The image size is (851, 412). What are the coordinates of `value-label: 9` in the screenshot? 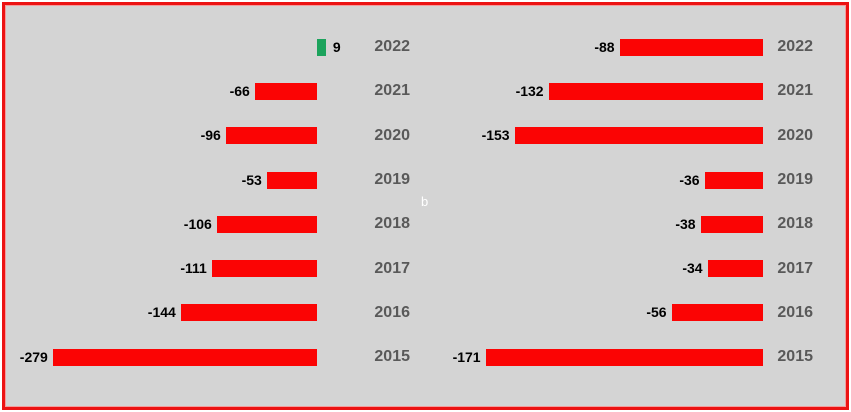 It's located at (336, 46).